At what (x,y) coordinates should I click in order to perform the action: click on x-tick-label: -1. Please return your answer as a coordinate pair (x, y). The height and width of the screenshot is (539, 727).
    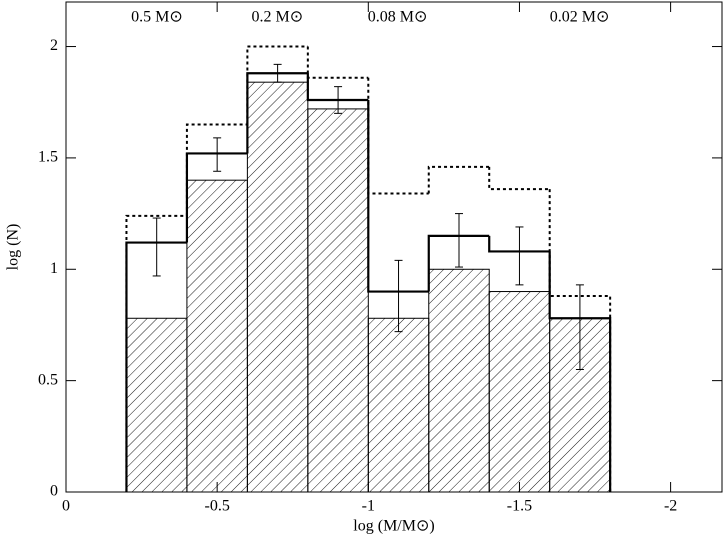
    Looking at the image, I should click on (368, 506).